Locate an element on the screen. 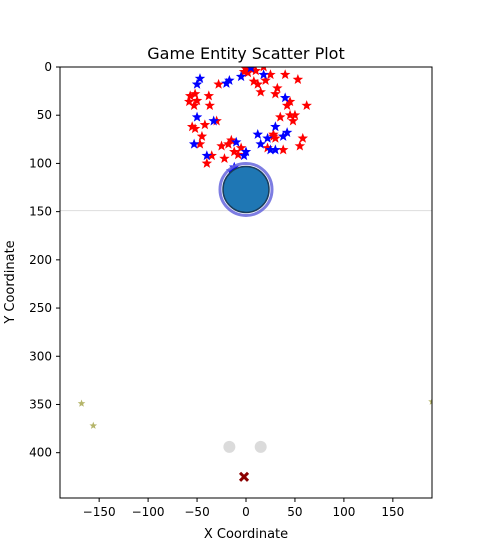 The image size is (480, 560). x-tick-label: 50 is located at coordinates (294, 512).